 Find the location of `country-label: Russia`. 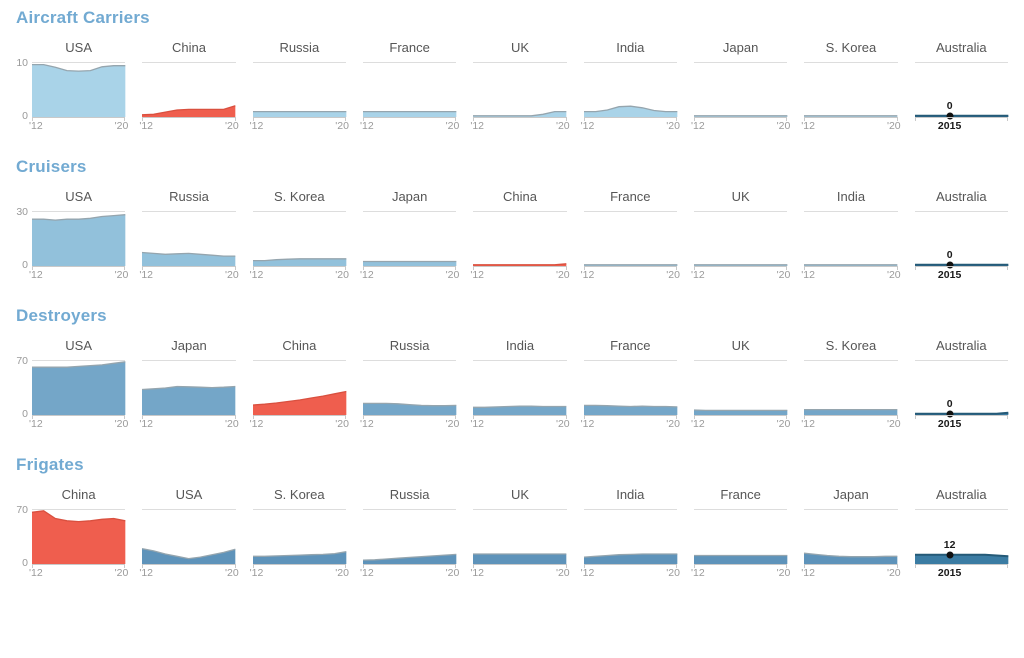

country-label: Russia is located at coordinates (409, 345).